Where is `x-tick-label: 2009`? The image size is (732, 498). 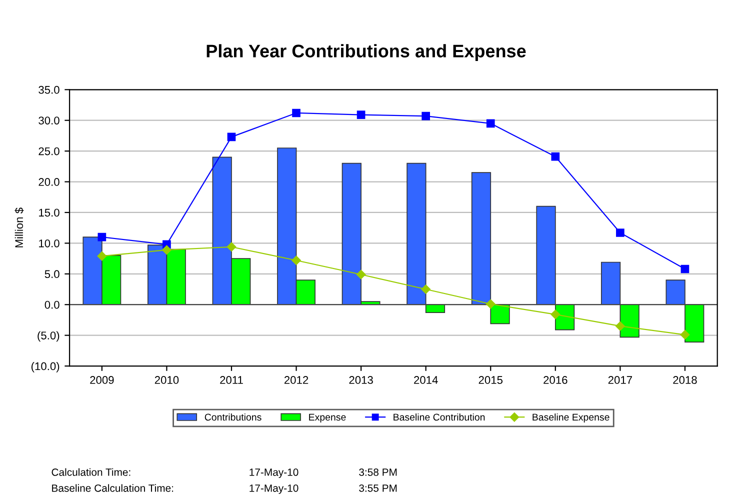 x-tick-label: 2009 is located at coordinates (102, 380).